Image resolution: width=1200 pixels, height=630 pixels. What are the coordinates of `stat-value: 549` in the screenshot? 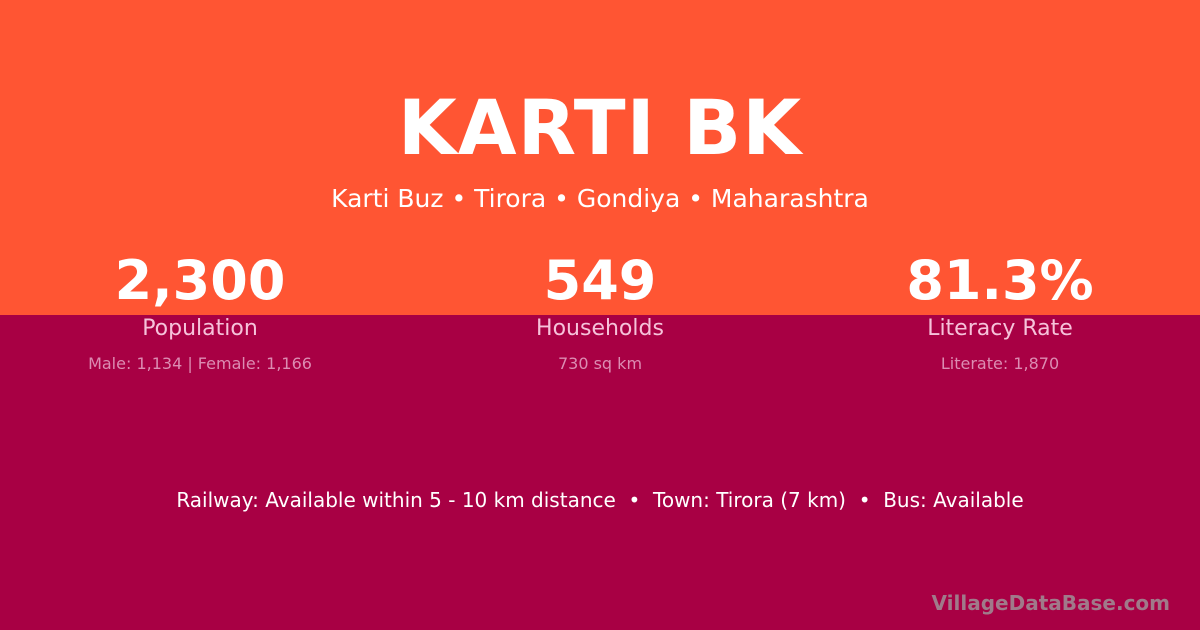 It's located at (600, 280).